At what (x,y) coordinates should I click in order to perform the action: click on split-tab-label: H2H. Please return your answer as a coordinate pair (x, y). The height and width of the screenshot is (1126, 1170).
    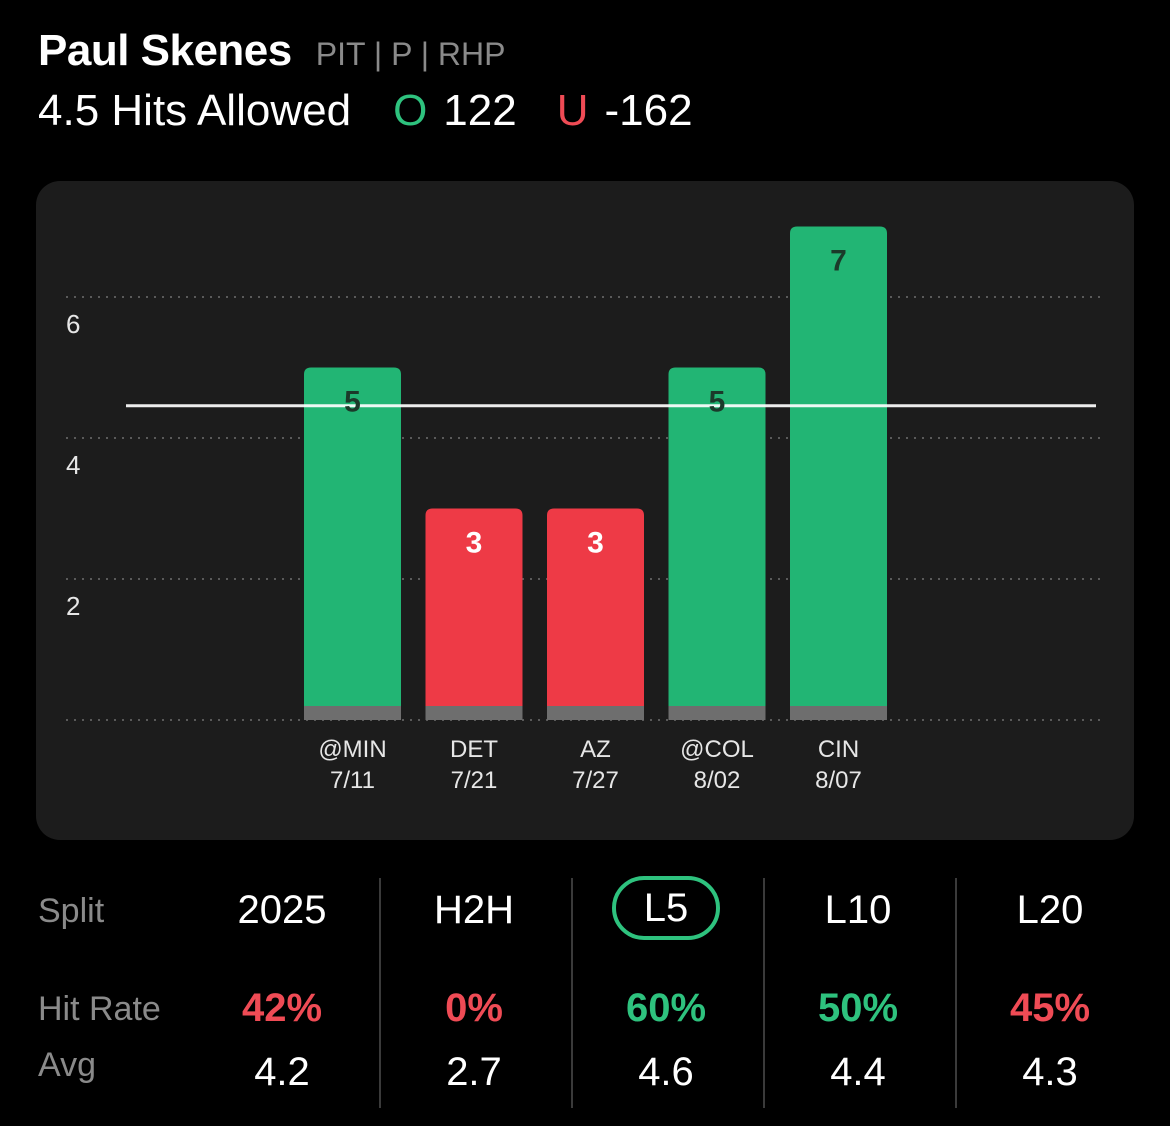
    Looking at the image, I should click on (474, 910).